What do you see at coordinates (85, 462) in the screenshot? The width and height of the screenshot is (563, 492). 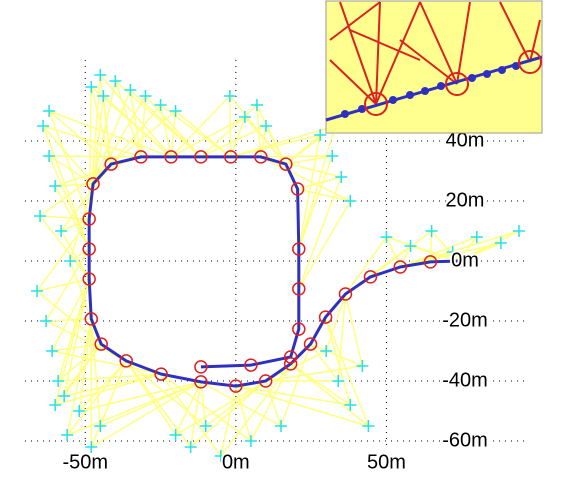 I see `x-tick-label: -50m` at bounding box center [85, 462].